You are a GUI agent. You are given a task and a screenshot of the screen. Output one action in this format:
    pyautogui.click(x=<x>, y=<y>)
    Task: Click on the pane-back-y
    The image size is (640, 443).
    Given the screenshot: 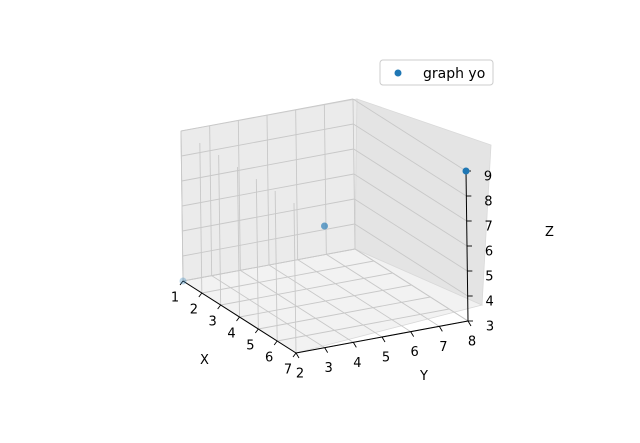 What is the action you would take?
    pyautogui.click(x=423, y=202)
    